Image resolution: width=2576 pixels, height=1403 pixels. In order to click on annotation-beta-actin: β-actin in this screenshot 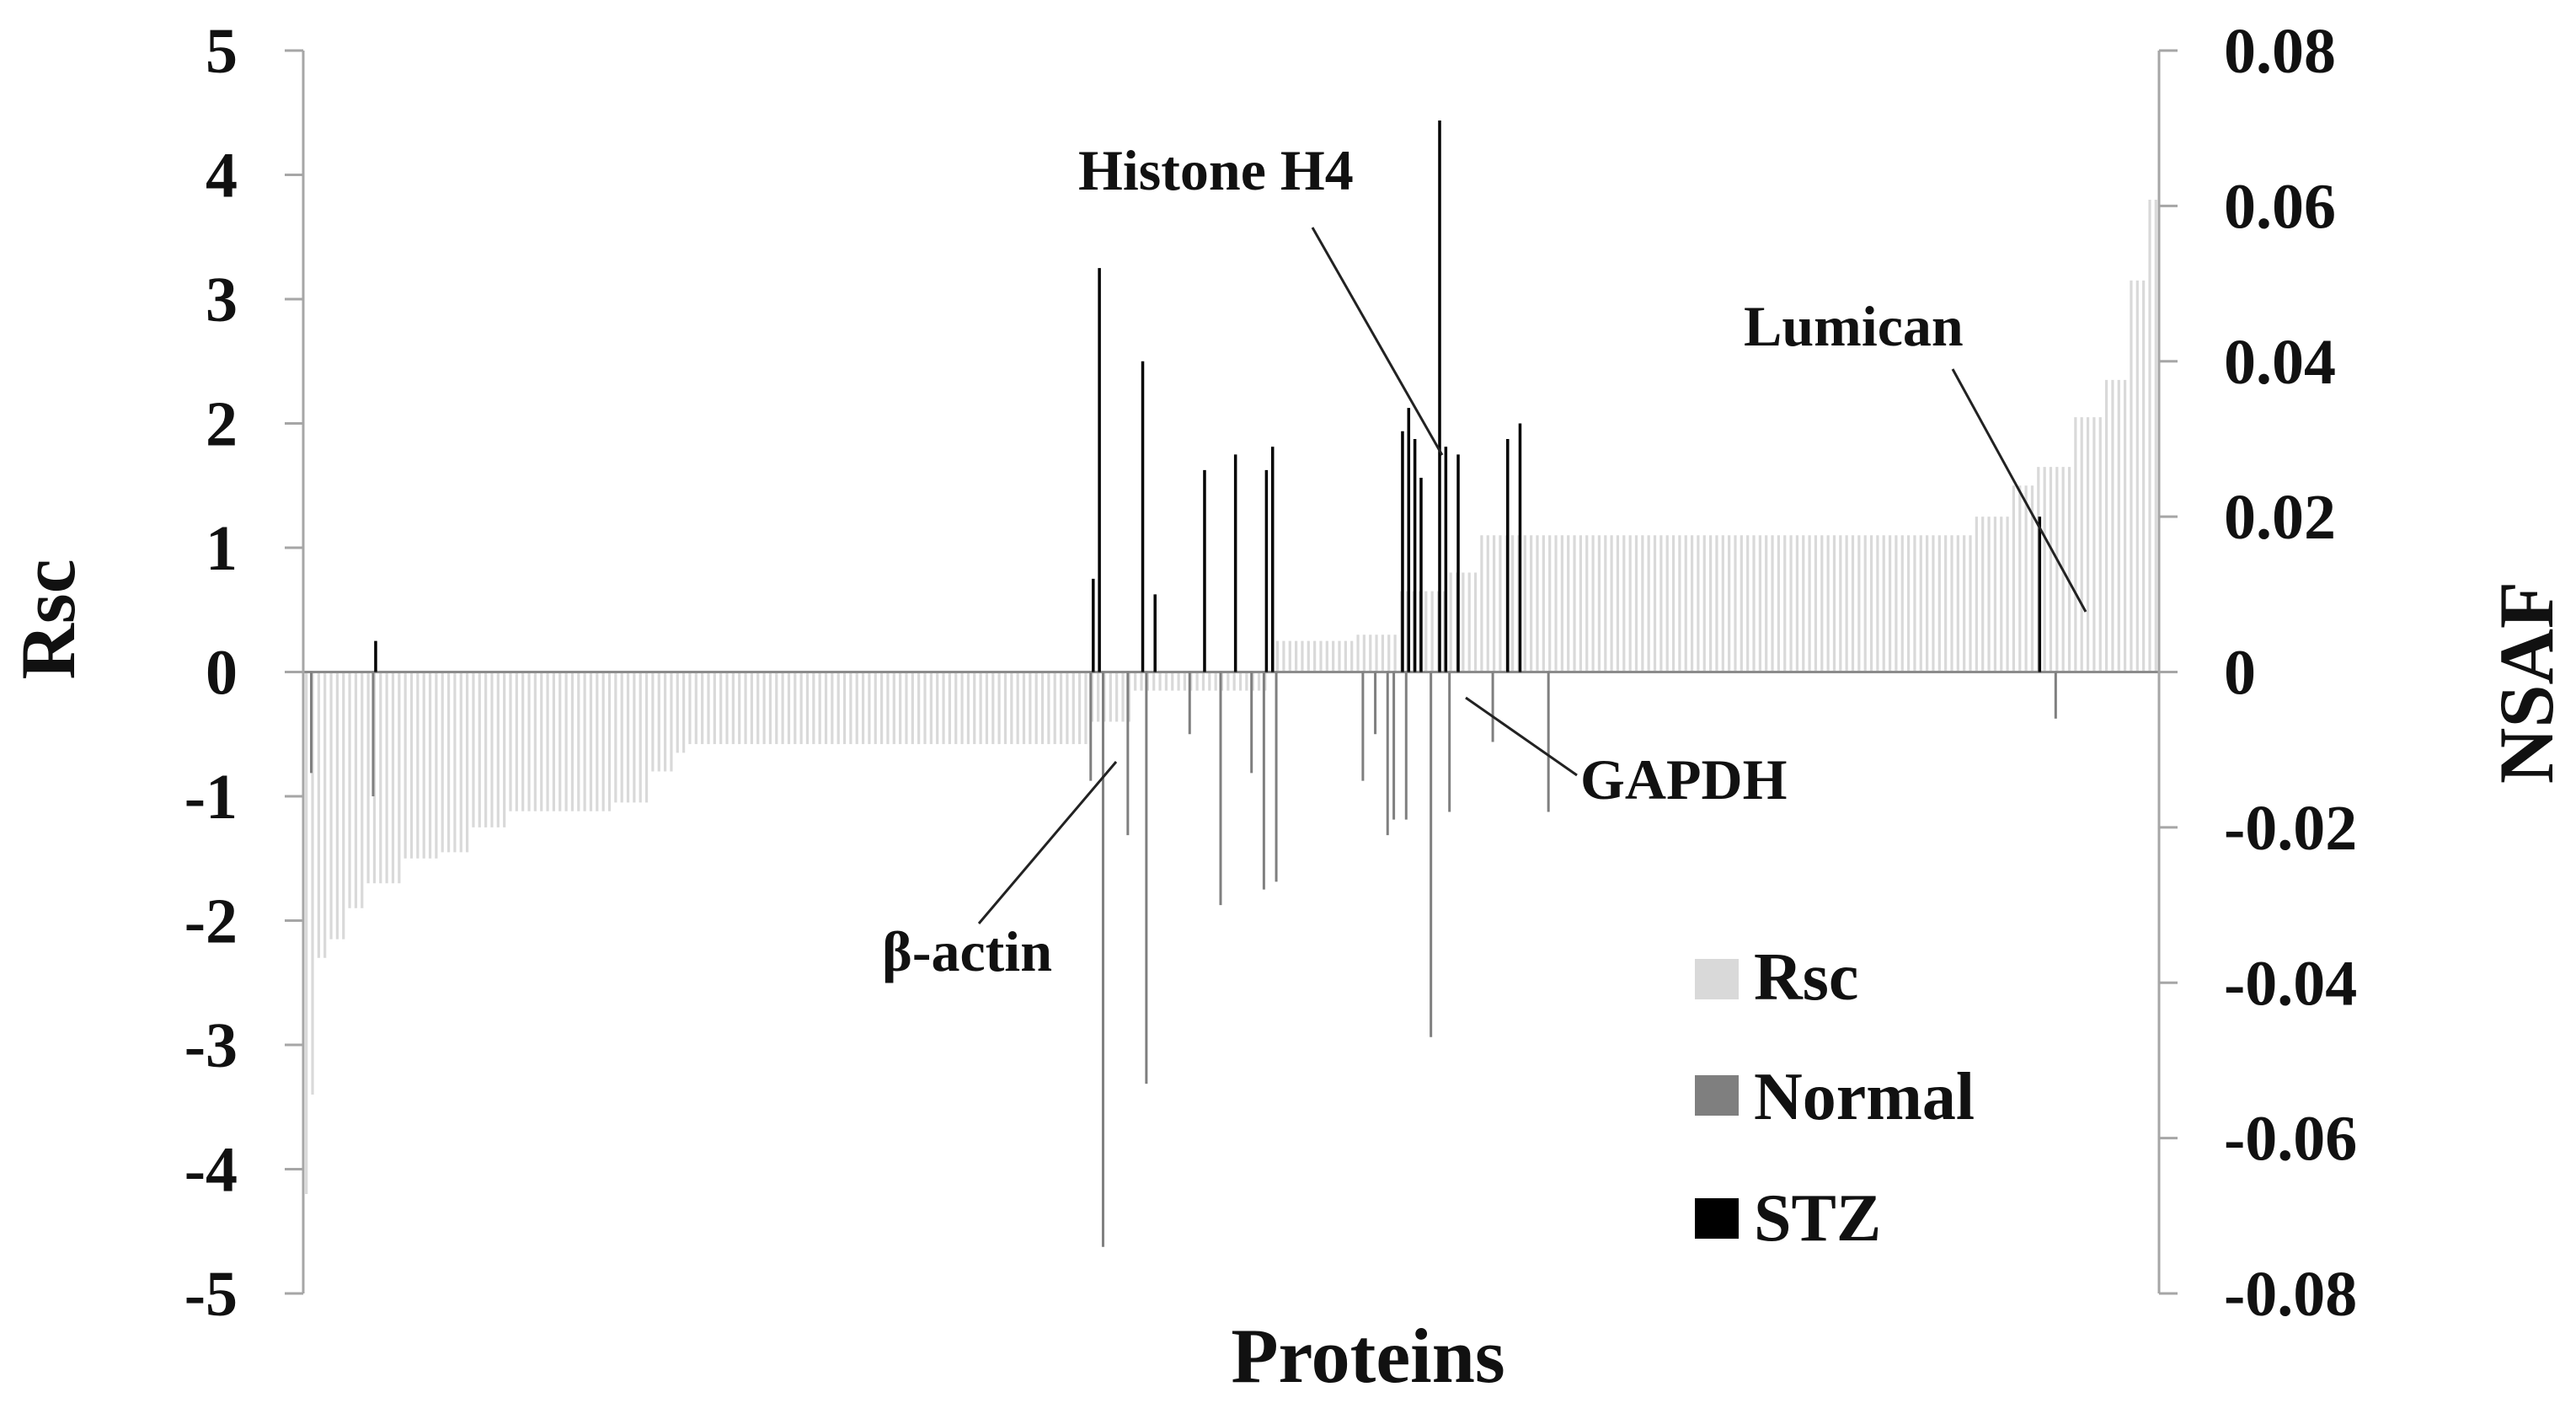, I will do `click(967, 951)`.